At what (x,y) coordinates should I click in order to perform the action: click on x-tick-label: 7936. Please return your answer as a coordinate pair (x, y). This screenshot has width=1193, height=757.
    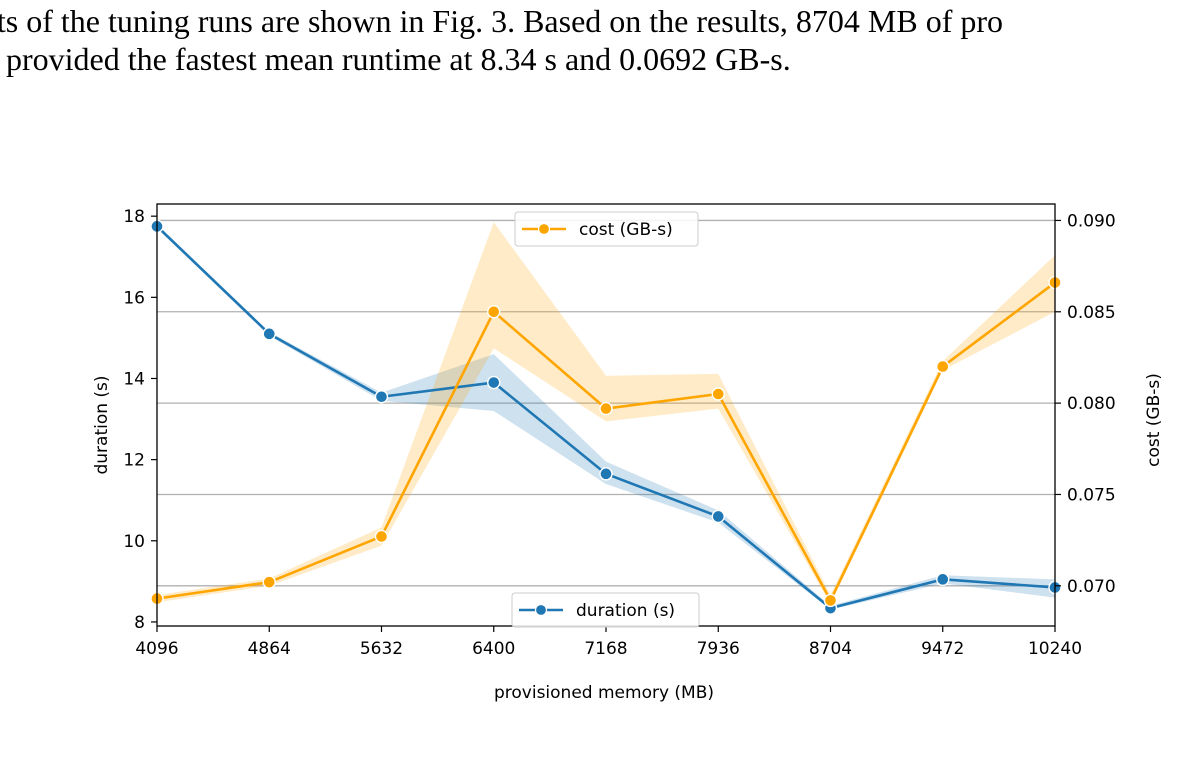
    Looking at the image, I should click on (718, 649).